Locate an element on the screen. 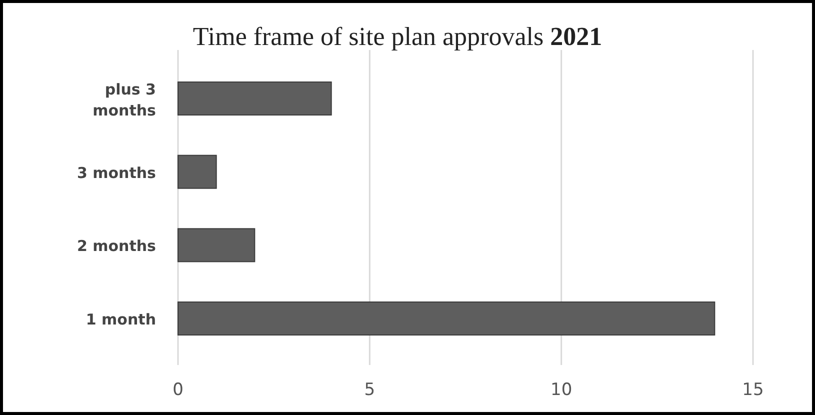 The image size is (815, 415). chart-title: Time frame of site plan approvals 2021 is located at coordinates (397, 36).